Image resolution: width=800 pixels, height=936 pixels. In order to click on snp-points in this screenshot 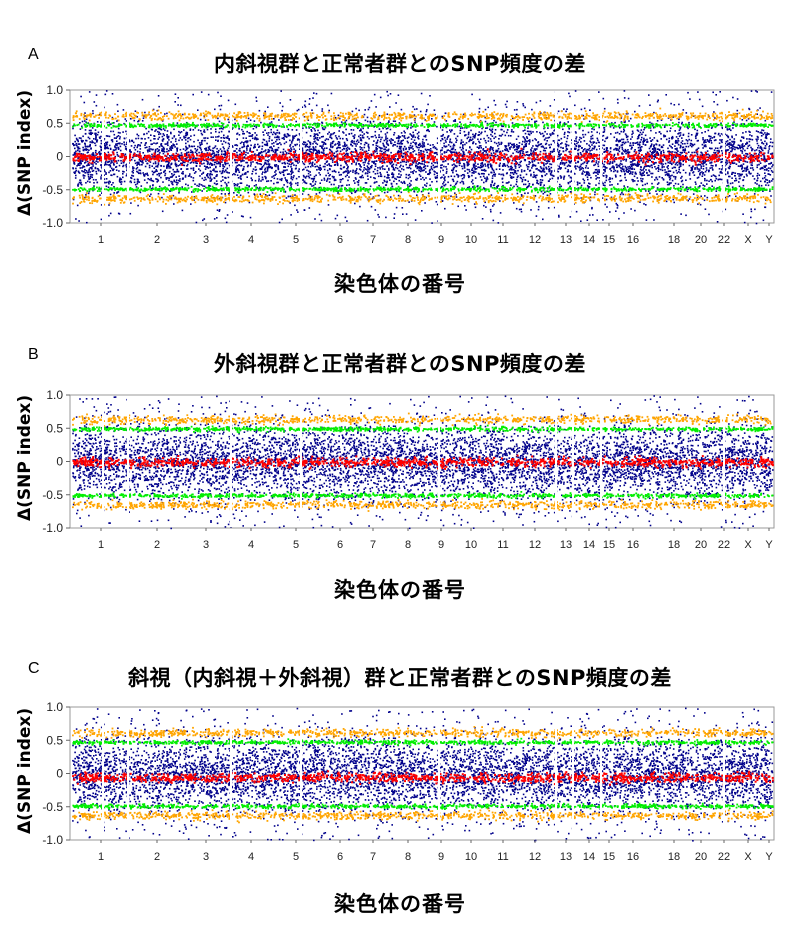, I will do `click(423, 157)`.